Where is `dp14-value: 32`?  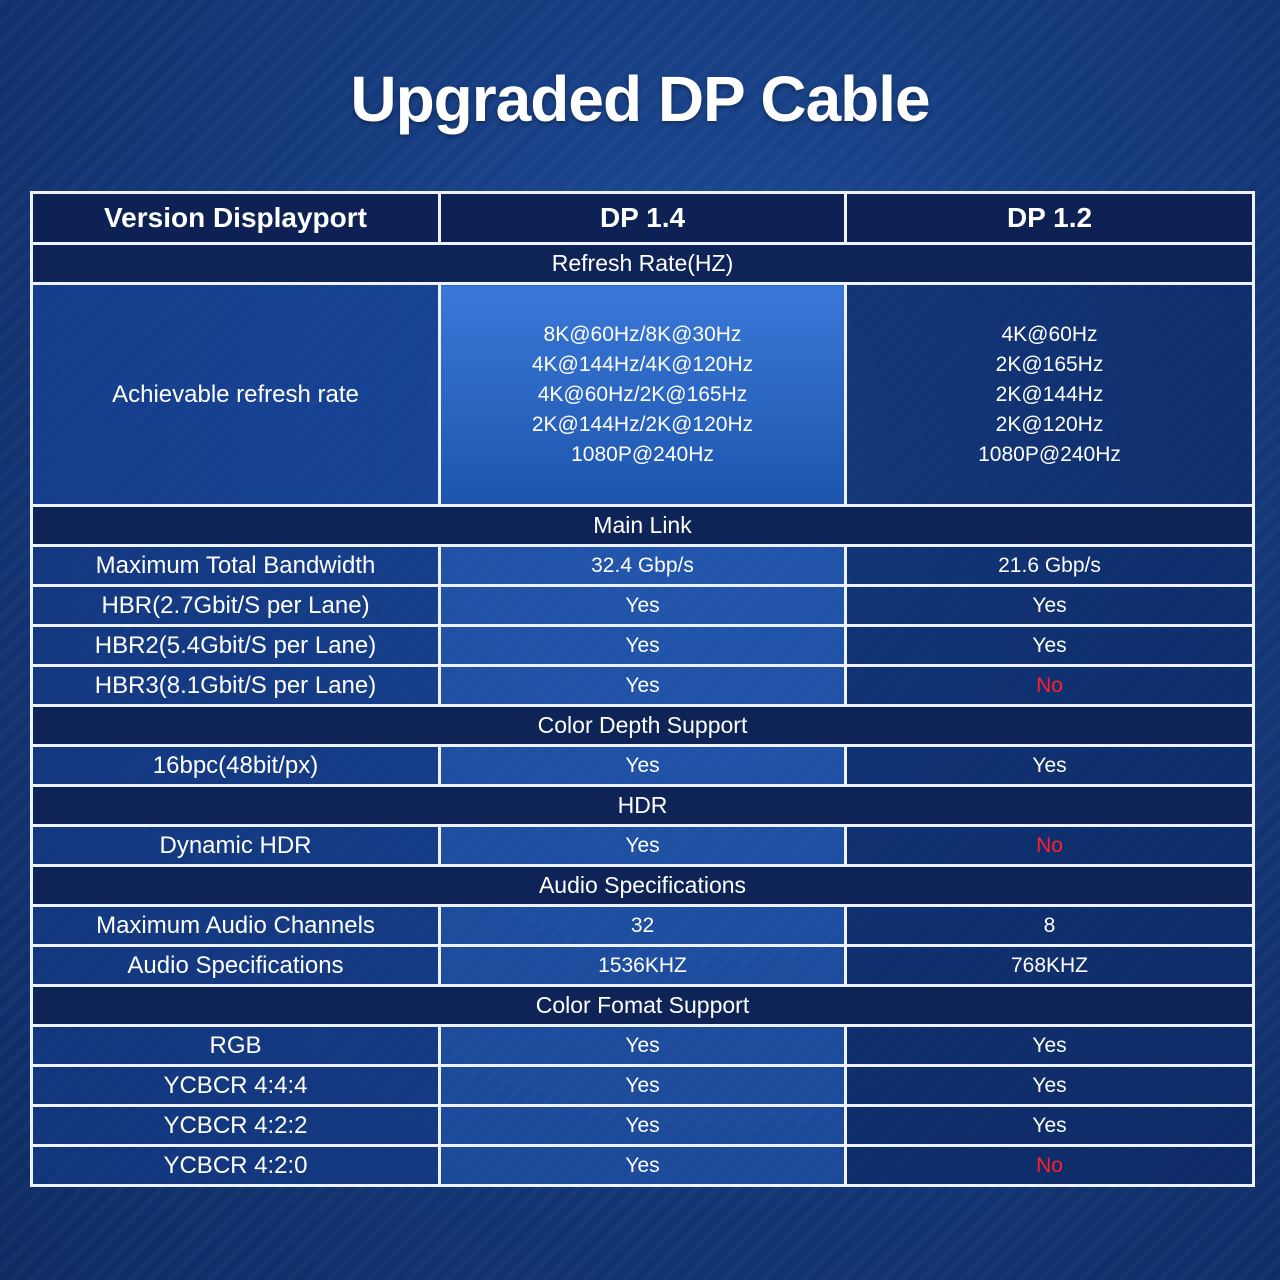 dp14-value: 32 is located at coordinates (642, 925).